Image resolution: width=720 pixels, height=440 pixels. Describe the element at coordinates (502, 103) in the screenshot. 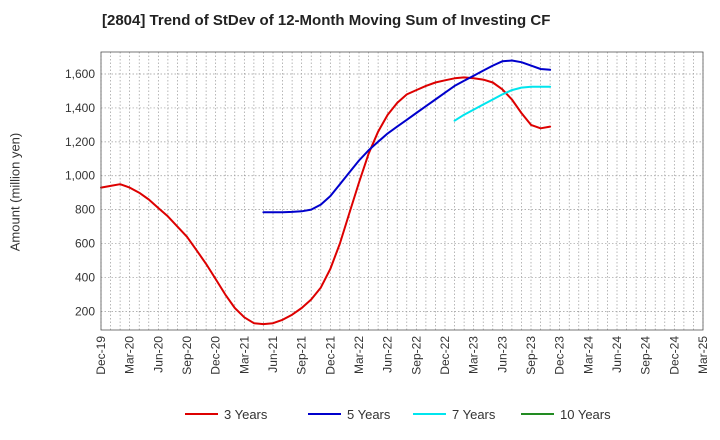

I see `series-line-7-years` at that location.